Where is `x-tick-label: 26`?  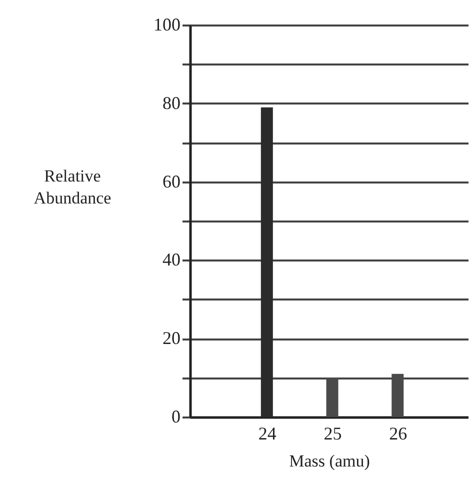
x-tick-label: 26 is located at coordinates (398, 434).